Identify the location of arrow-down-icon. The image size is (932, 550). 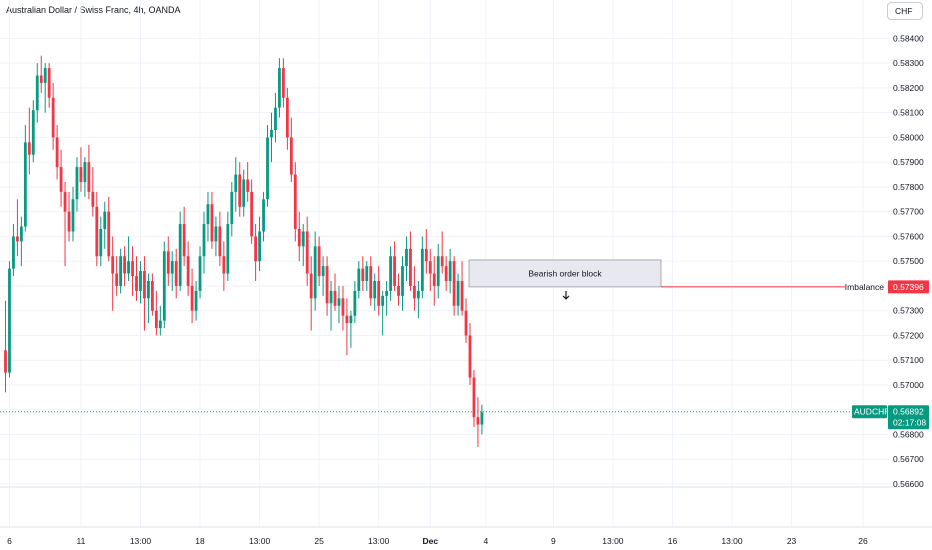
(566, 295).